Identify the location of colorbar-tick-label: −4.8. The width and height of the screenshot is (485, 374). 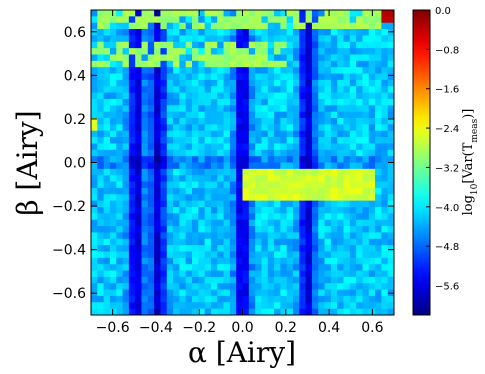
(447, 247).